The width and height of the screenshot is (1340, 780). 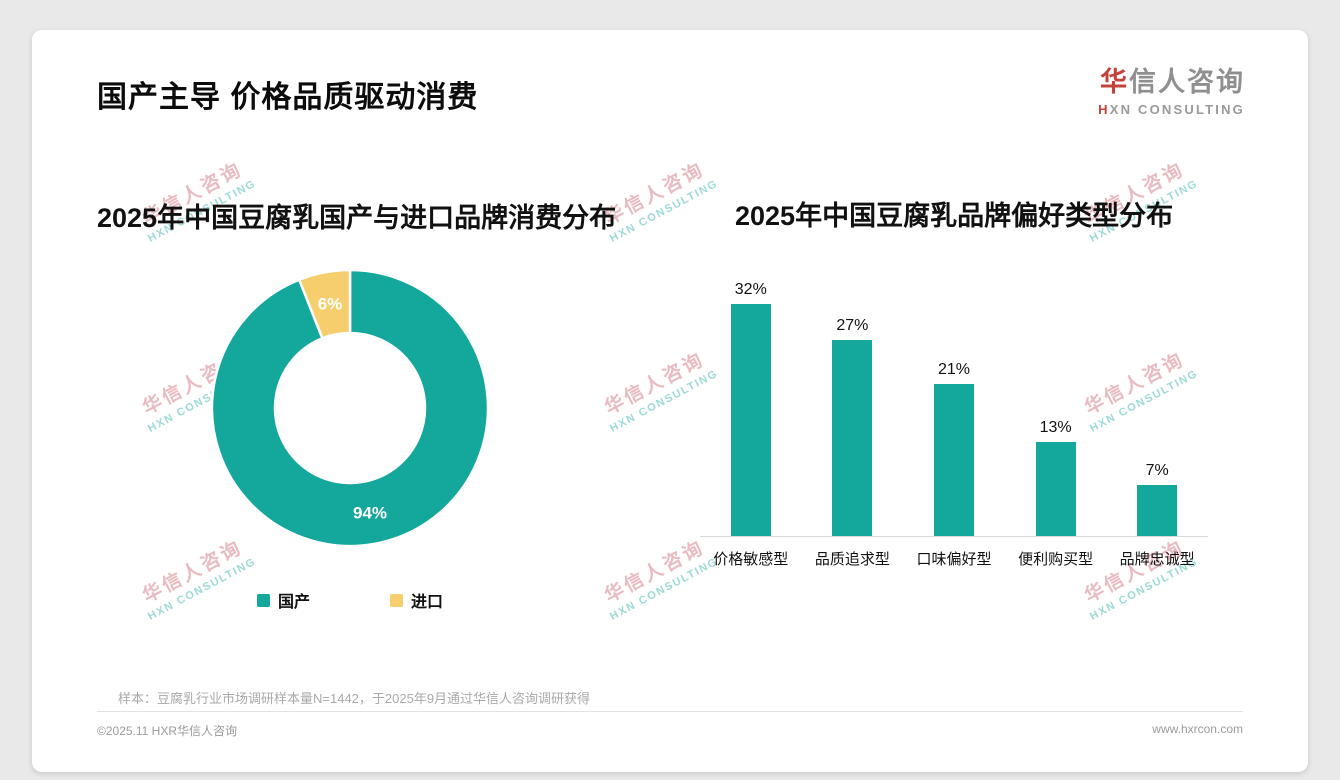 I want to click on bar-category-labels: 价格敏感型 品质追求型 口味偏好型 便利购买型 品牌忠诚型, so click(x=954, y=558).